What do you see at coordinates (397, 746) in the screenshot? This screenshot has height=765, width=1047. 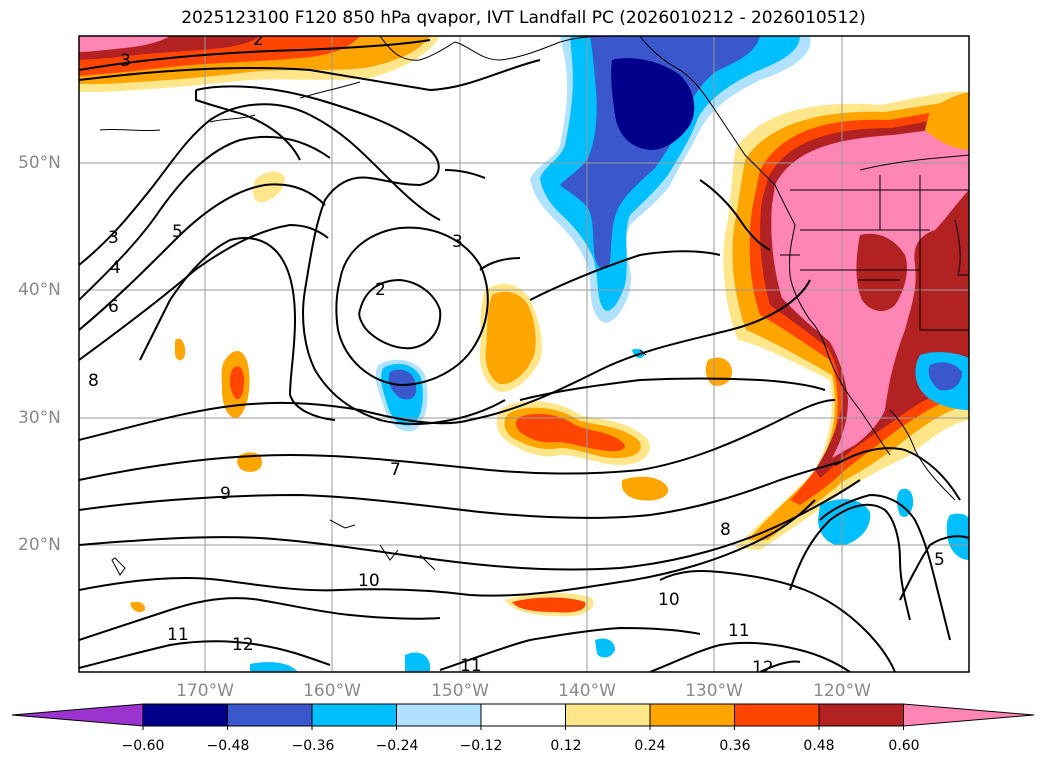 I see `colorbar-tick-label: −0.24` at bounding box center [397, 746].